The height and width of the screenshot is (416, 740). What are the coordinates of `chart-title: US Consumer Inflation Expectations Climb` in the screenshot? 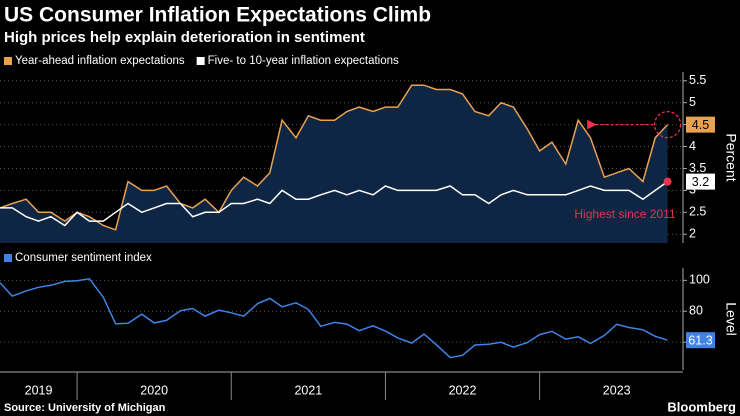 It's located at (217, 15).